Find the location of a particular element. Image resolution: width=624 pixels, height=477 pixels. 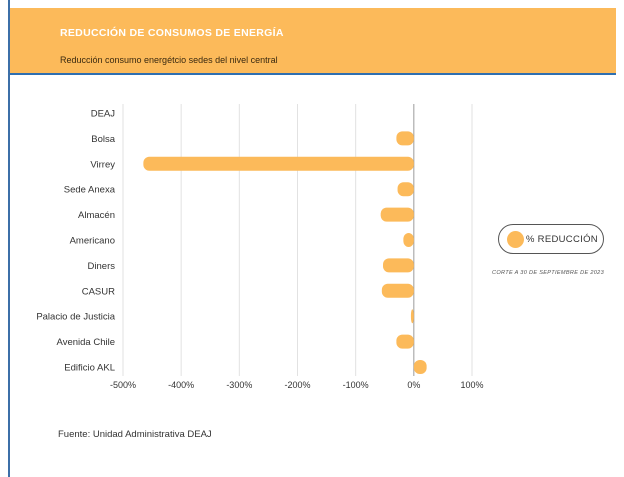

left-border is located at coordinates (9, 238).